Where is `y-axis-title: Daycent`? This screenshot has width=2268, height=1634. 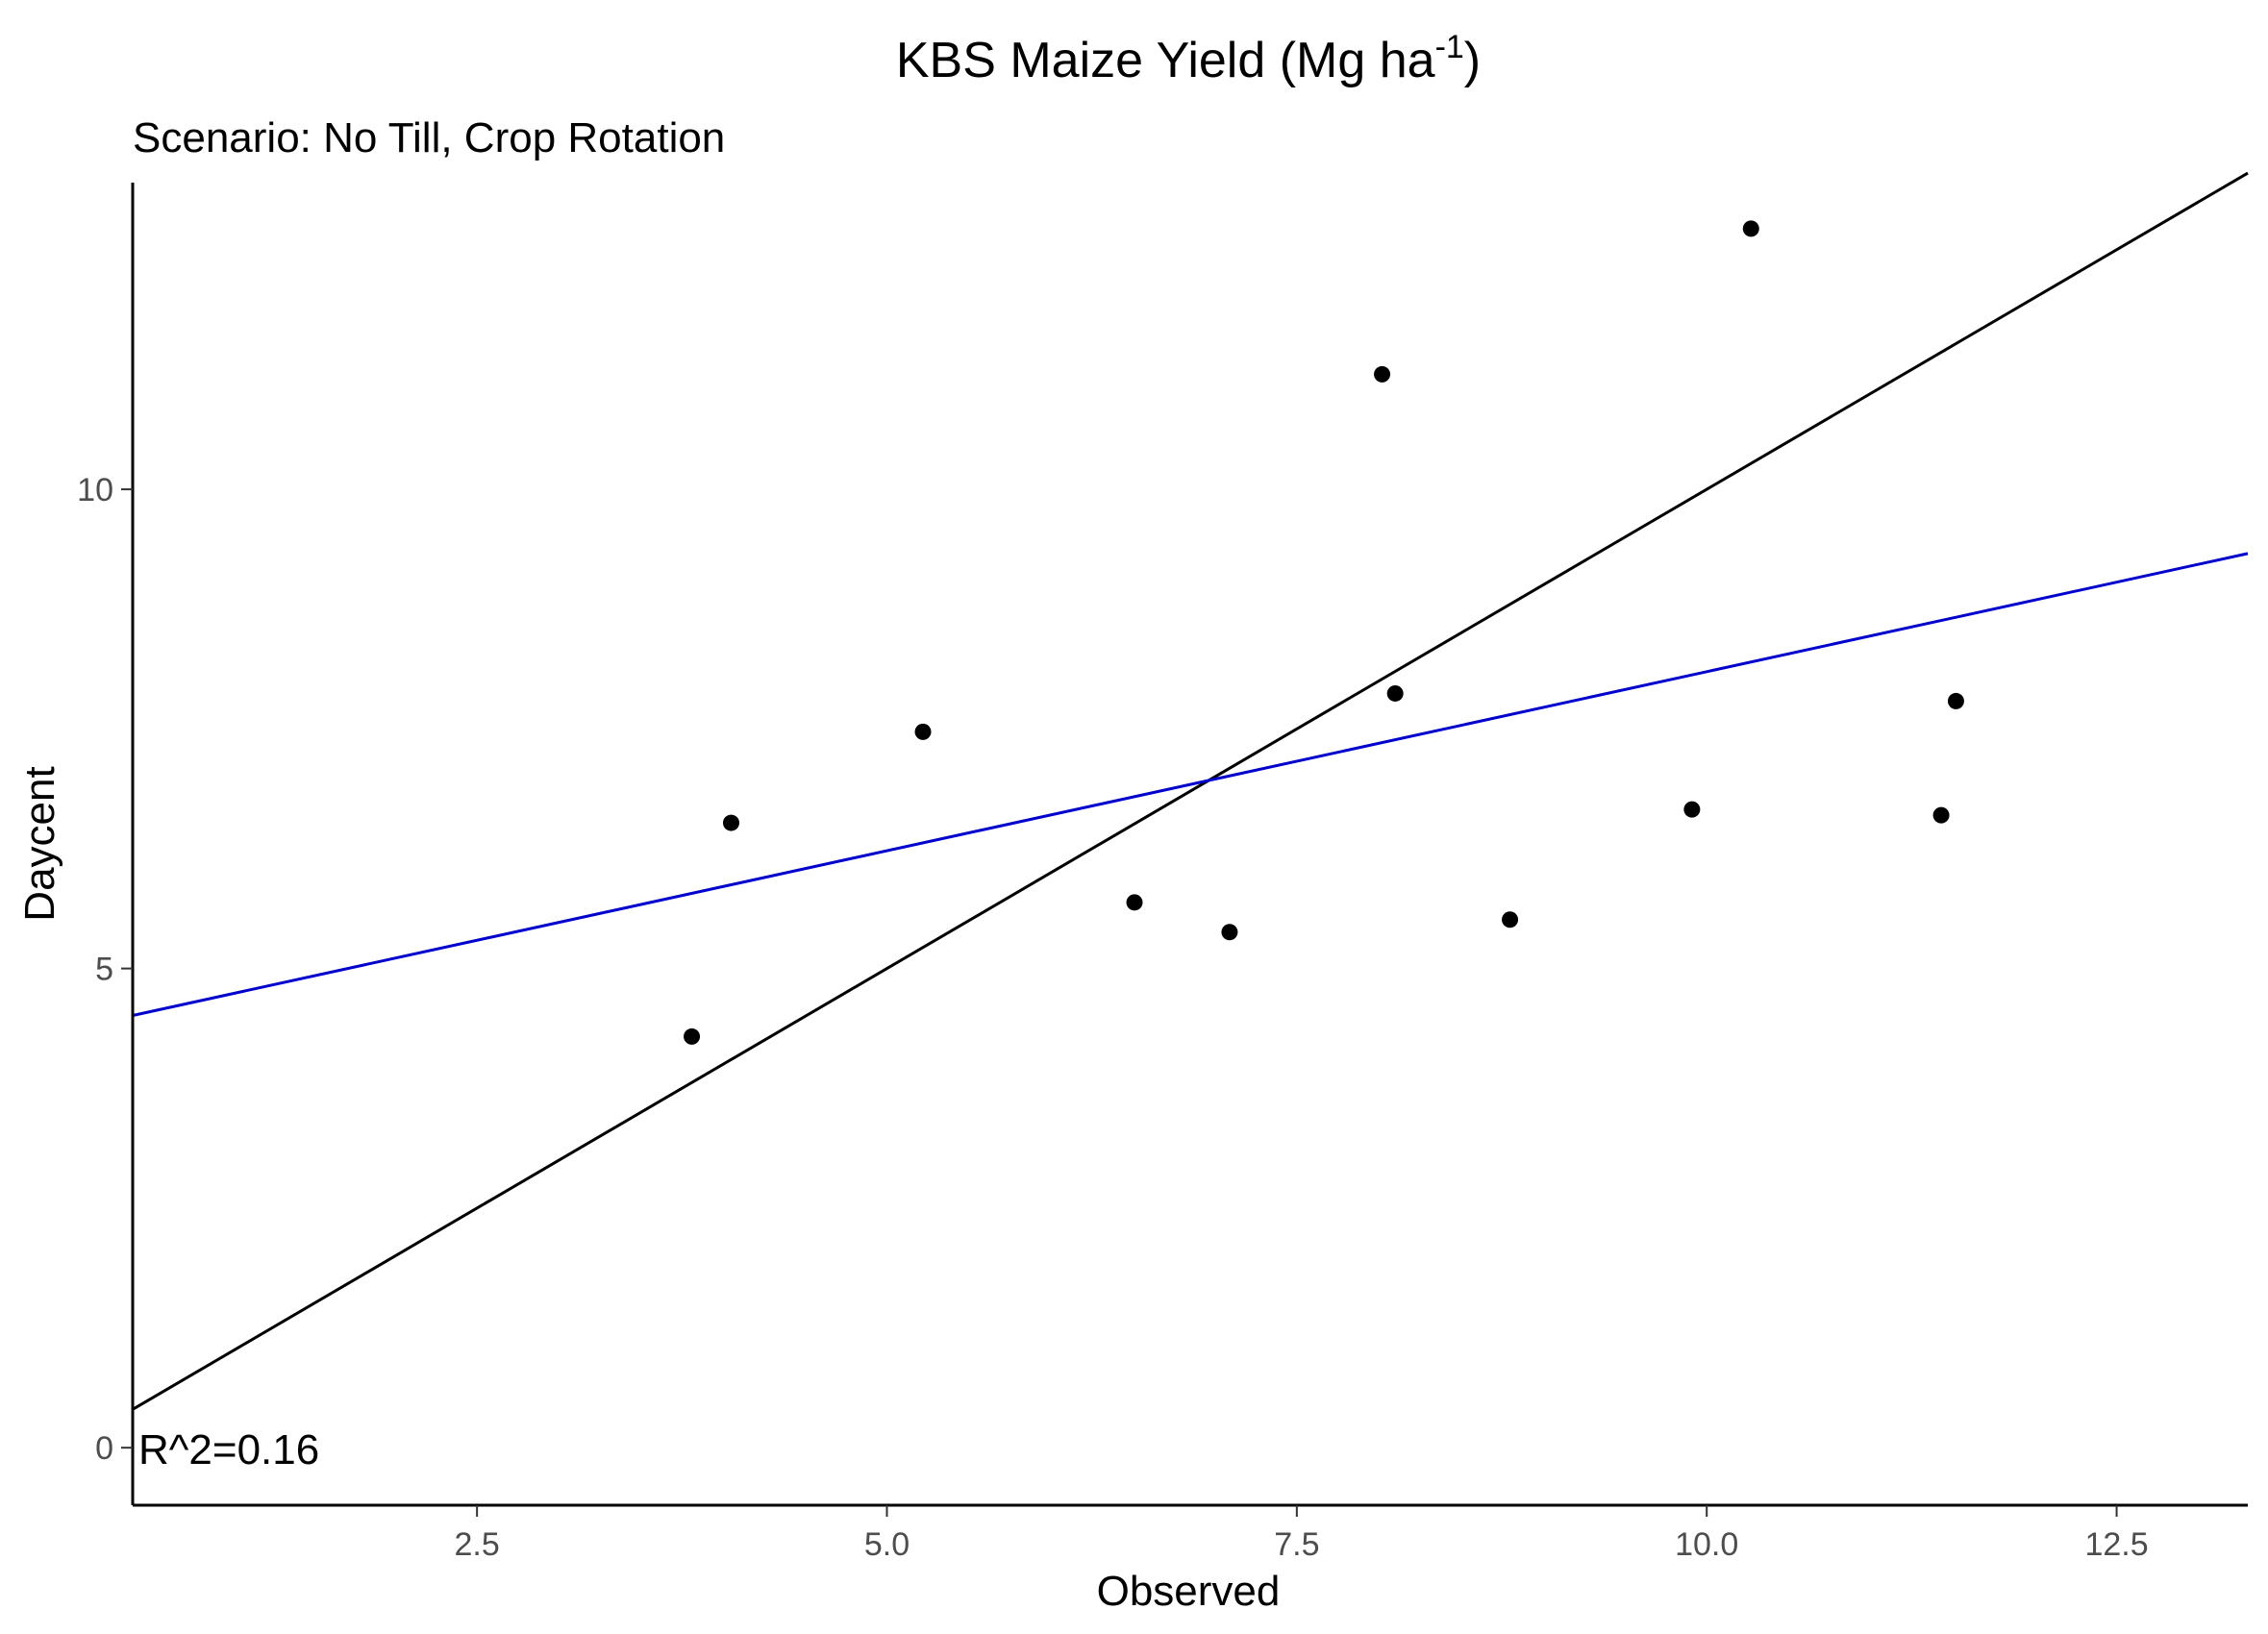 y-axis-title: Daycent is located at coordinates (39, 843).